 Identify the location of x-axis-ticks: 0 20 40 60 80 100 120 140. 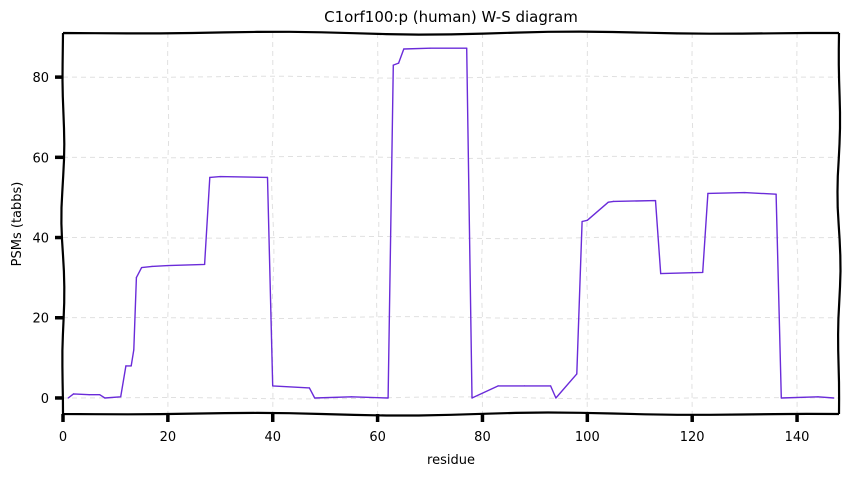
(434, 429).